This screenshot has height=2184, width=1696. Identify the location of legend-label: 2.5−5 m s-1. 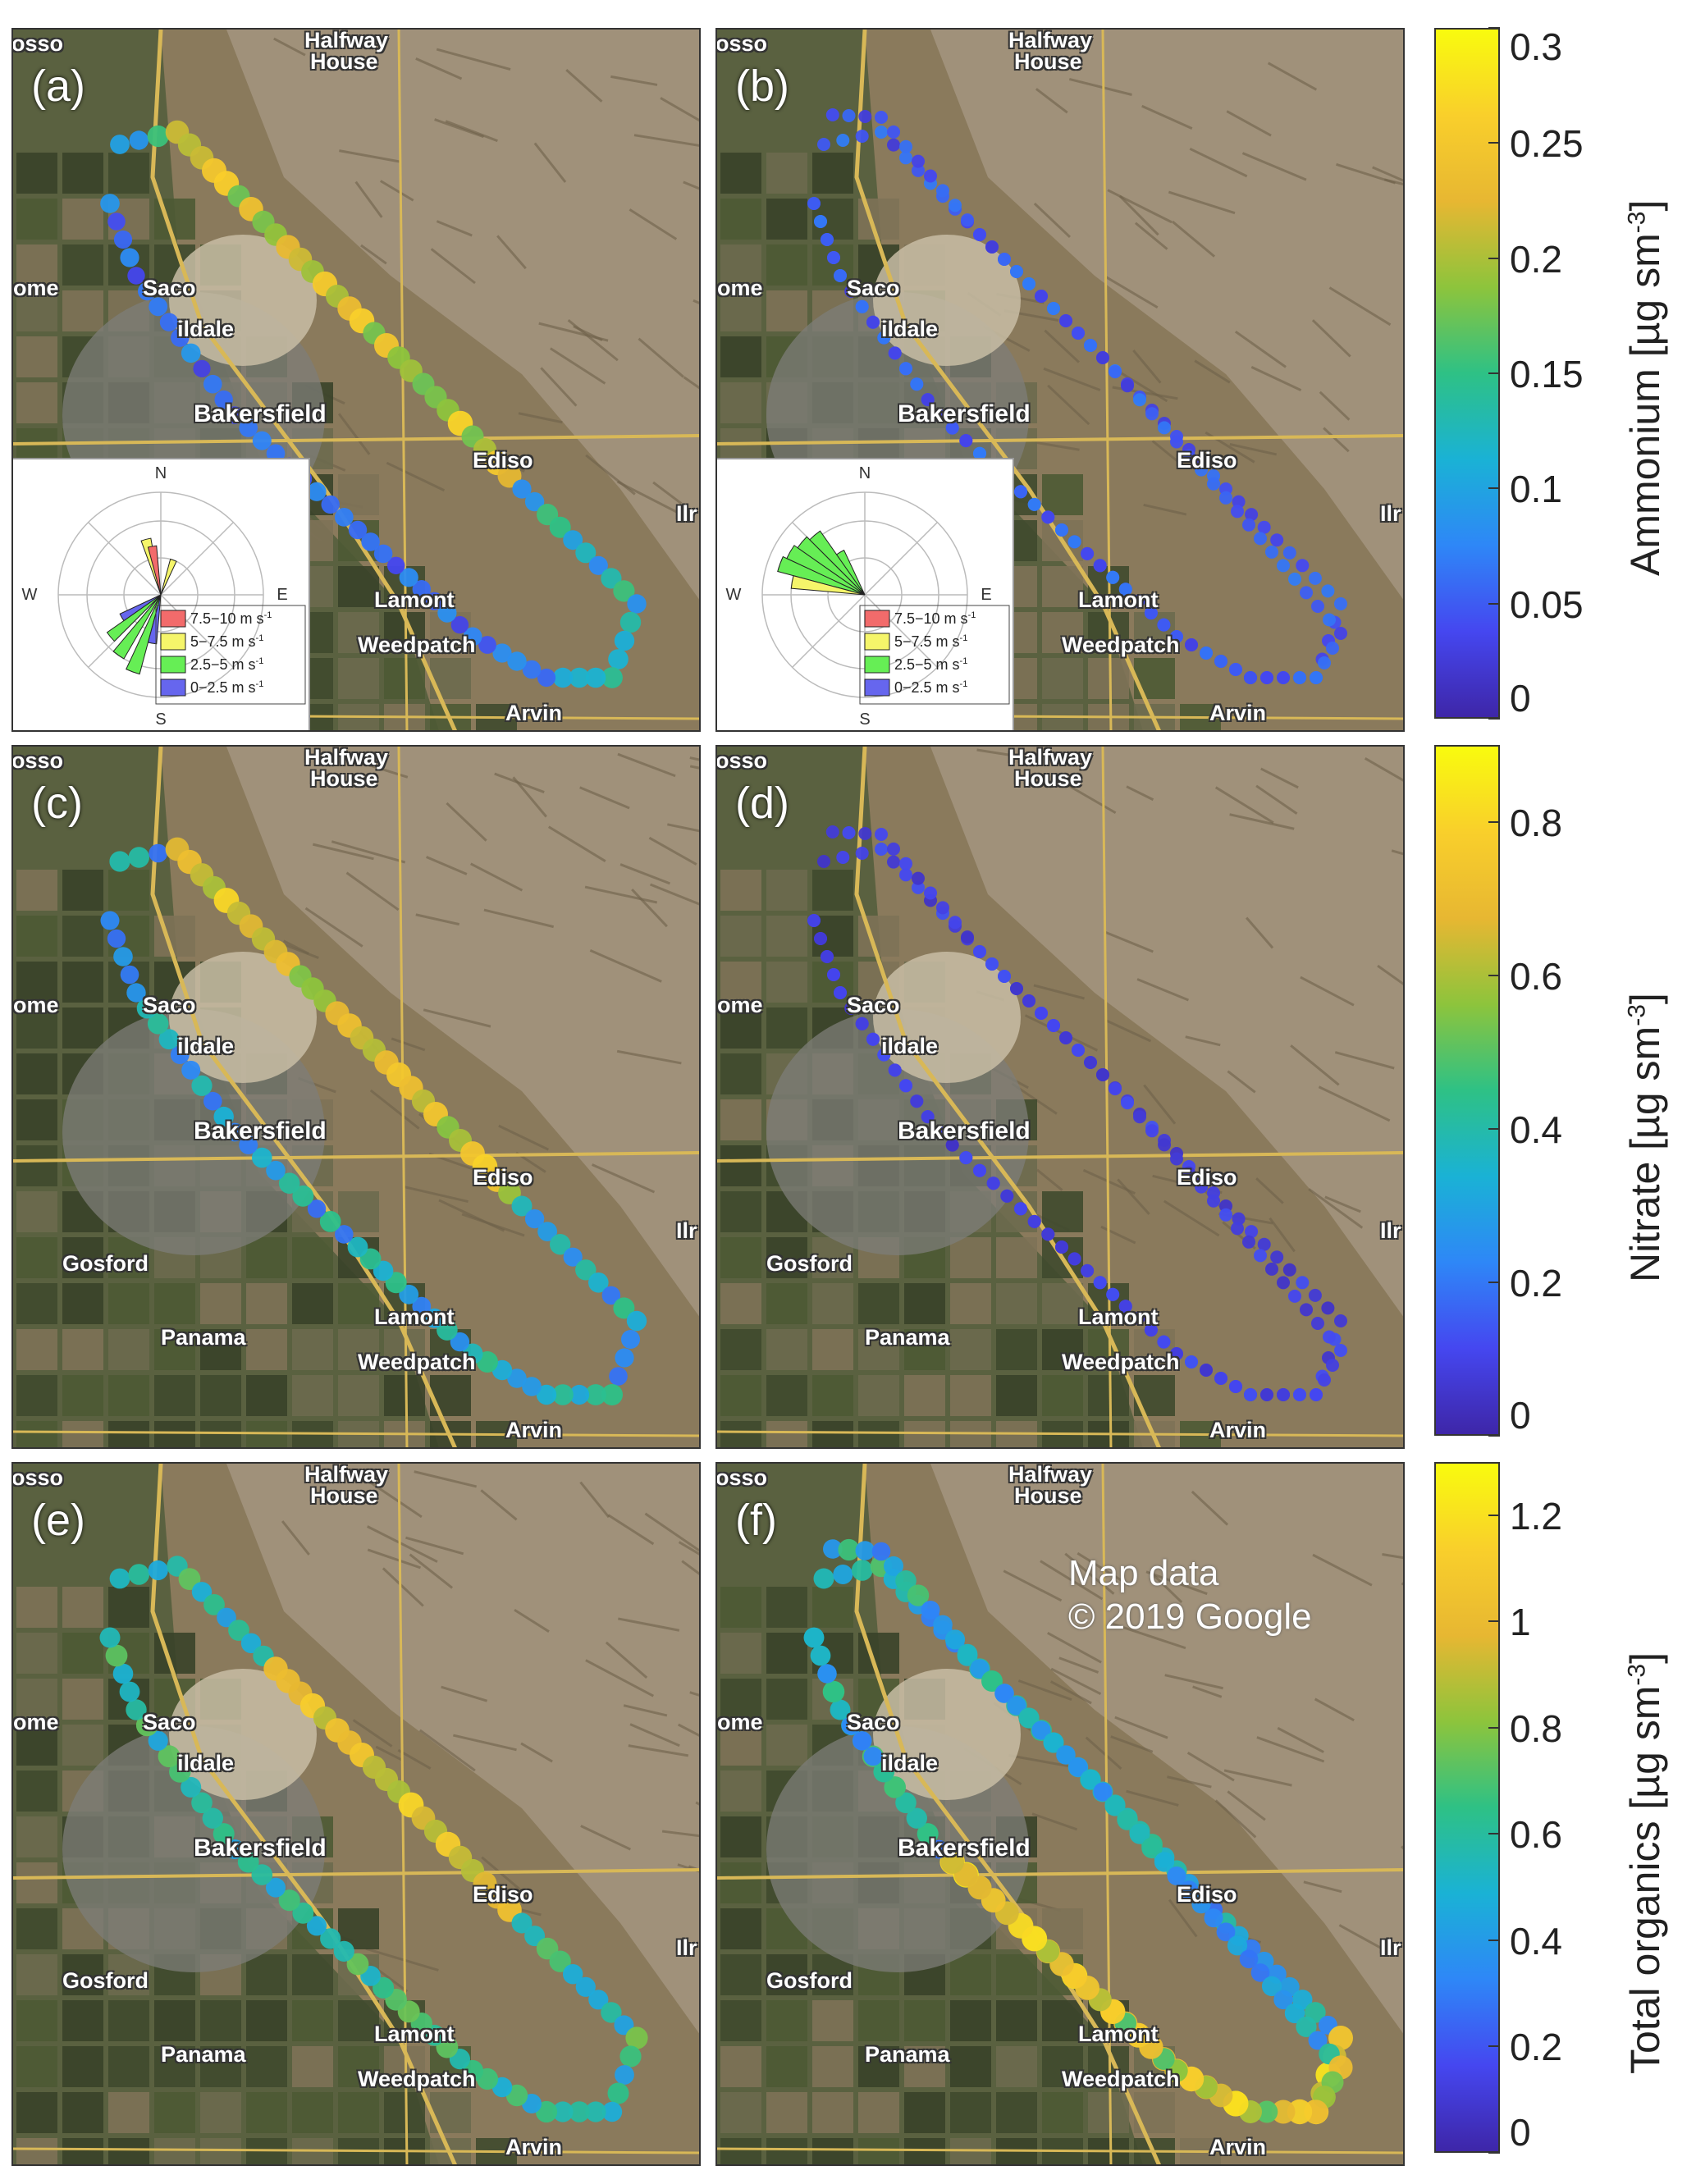
(930, 664).